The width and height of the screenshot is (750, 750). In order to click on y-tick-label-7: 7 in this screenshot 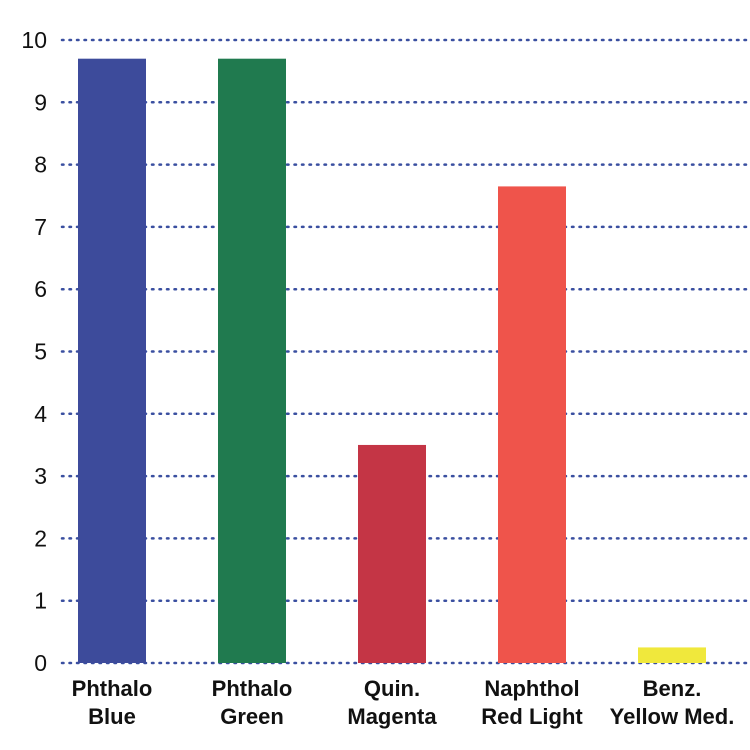, I will do `click(40, 227)`.